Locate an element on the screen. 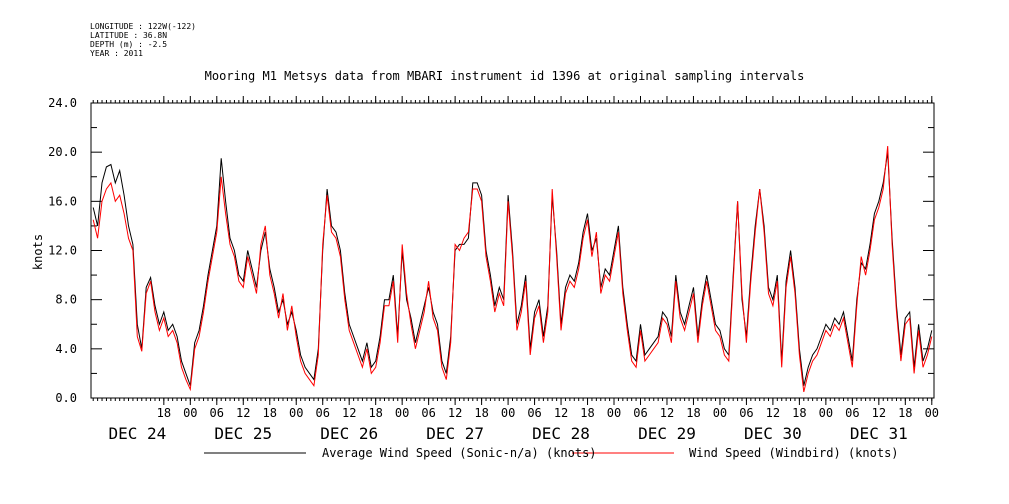 The width and height of the screenshot is (1009, 504). x-day-label: DEC 25 is located at coordinates (243, 433).